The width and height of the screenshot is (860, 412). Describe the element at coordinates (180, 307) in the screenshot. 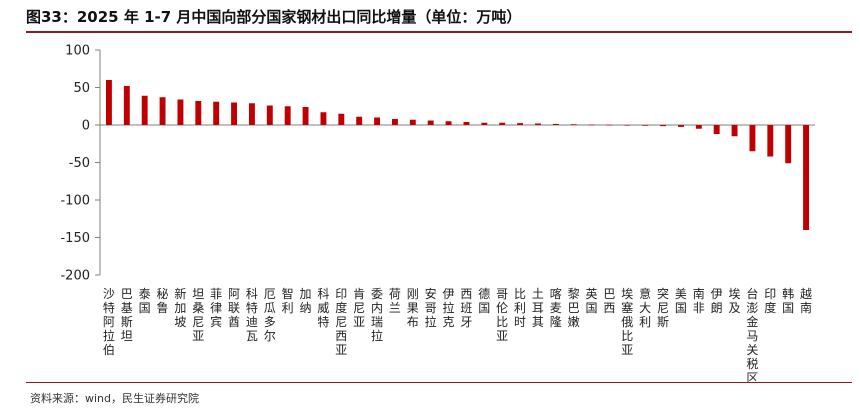

I see `x-category-label: 新加坡` at that location.